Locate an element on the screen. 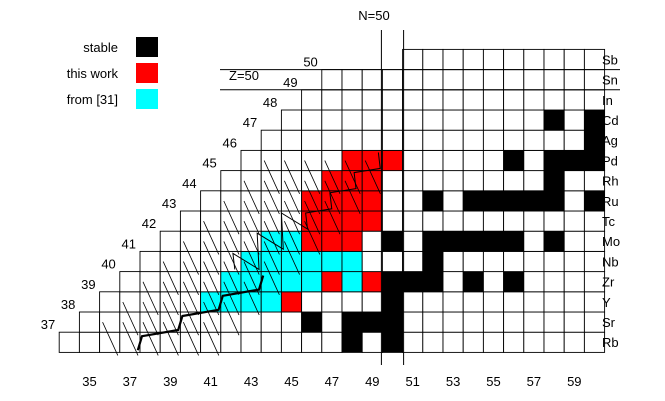  nuclide-cell-z43-n43 is located at coordinates (251, 221).